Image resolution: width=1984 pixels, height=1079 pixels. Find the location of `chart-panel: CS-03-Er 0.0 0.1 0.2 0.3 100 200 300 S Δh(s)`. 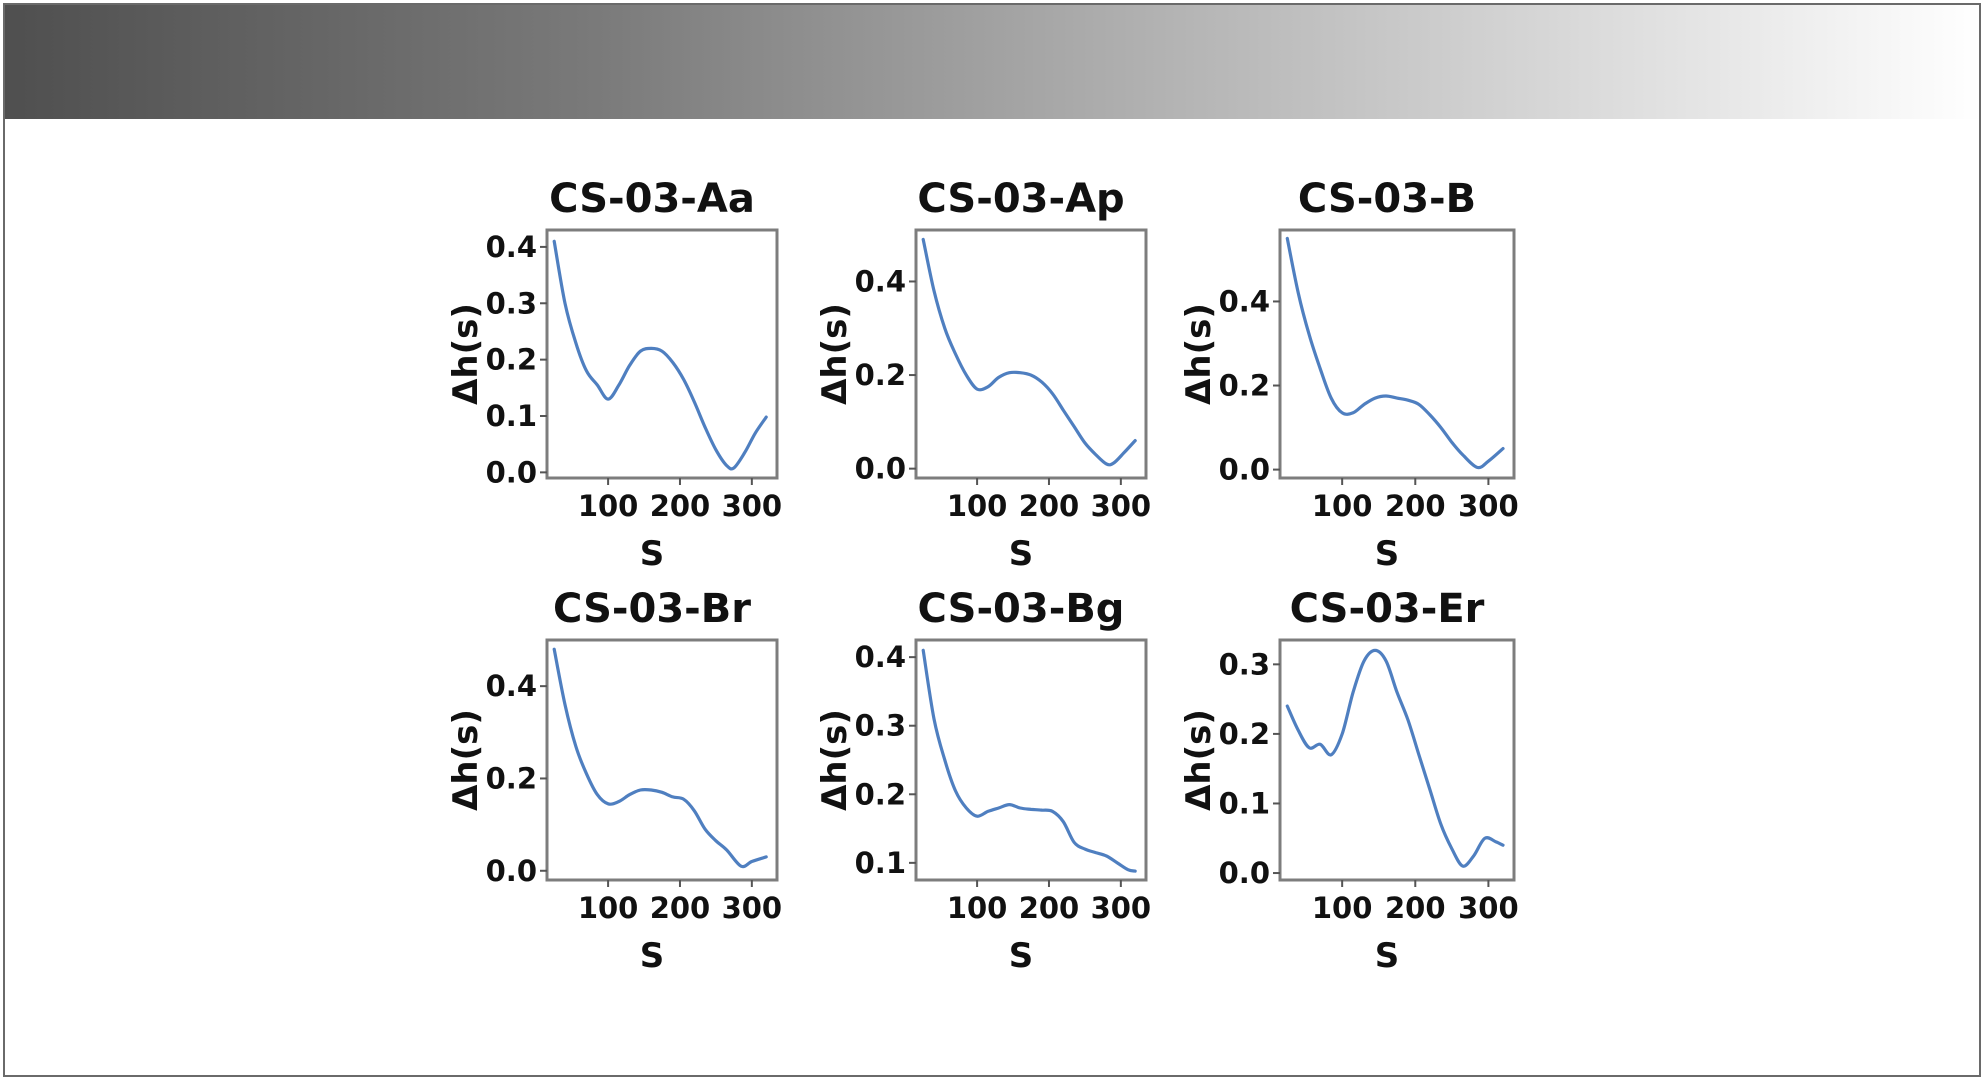

chart-panel: CS-03-Er 0.0 0.1 0.2 0.3 100 200 300 S Δh(s) is located at coordinates (1349, 781).